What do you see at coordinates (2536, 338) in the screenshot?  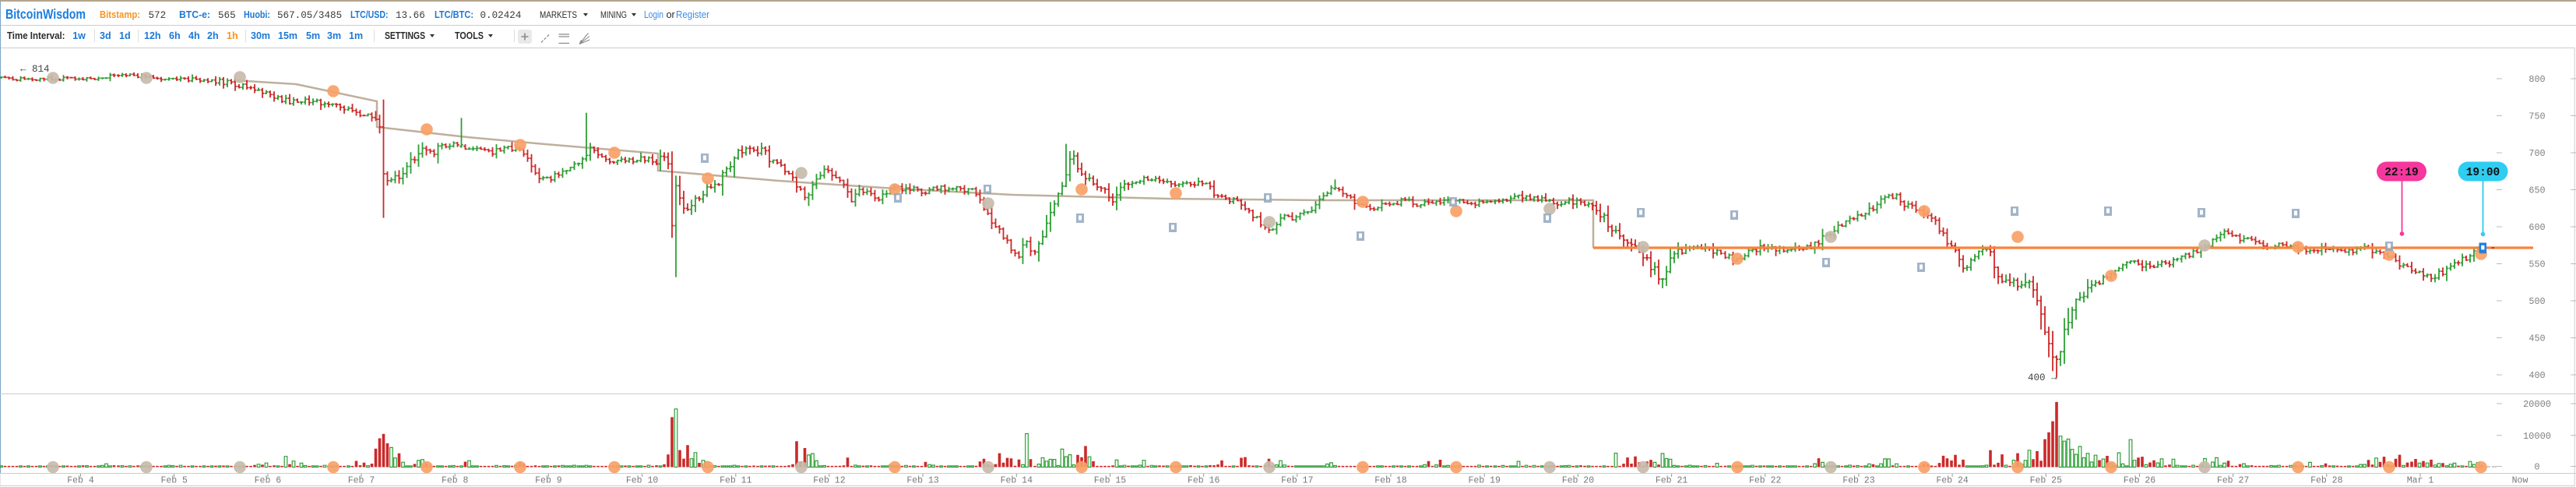 I see `svg-text: 450` at bounding box center [2536, 338].